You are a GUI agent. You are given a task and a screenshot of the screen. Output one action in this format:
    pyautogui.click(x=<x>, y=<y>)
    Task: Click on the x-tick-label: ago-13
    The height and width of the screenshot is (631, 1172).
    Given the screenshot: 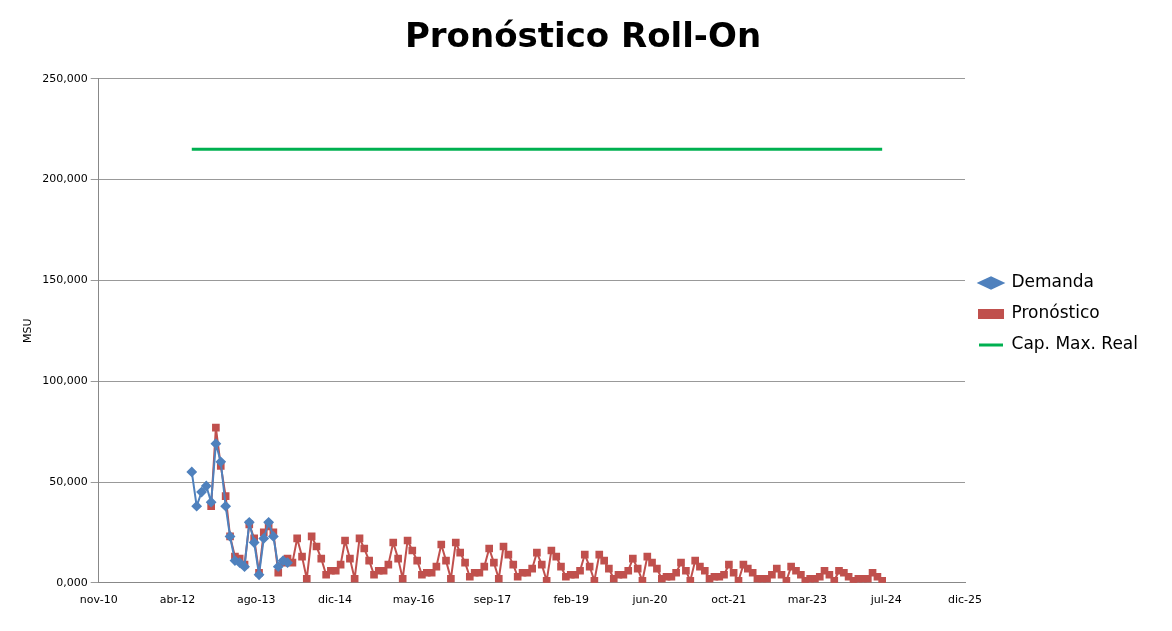 What is the action you would take?
    pyautogui.click(x=256, y=600)
    